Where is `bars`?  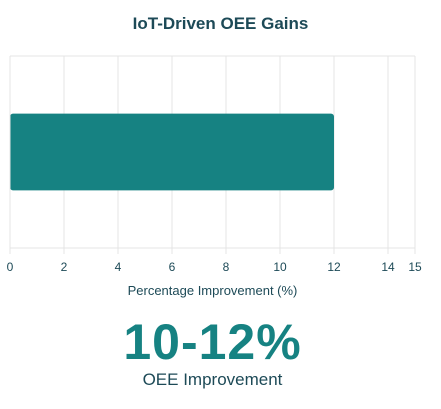 bars is located at coordinates (172, 152).